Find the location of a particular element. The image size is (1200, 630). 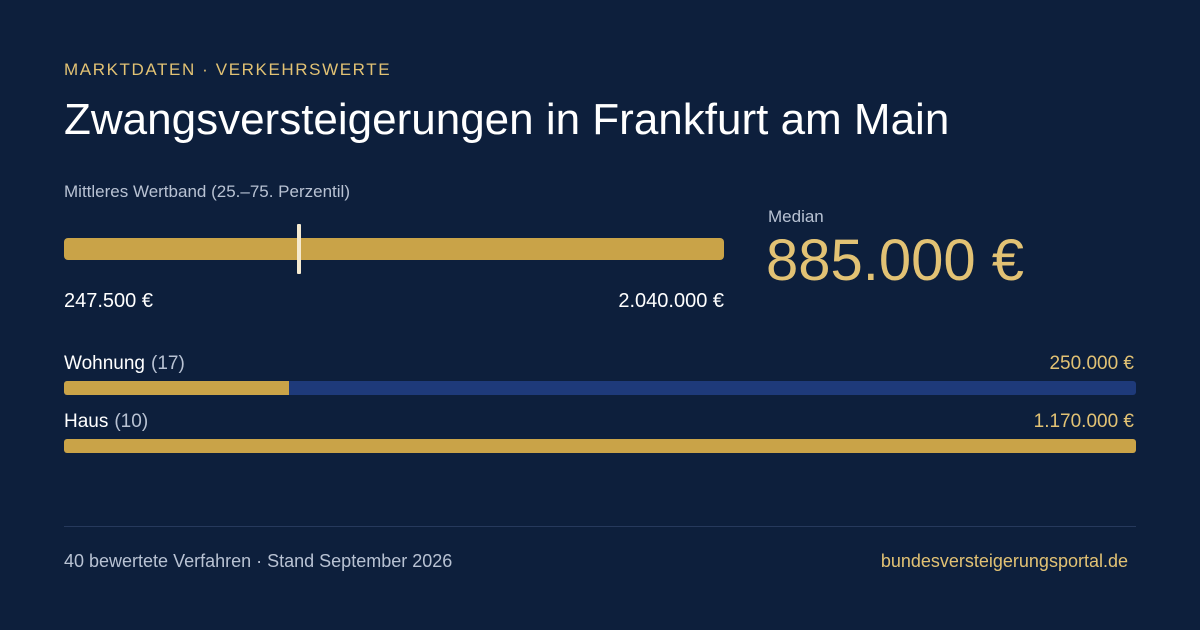

category-bar-fill-wohnung is located at coordinates (177, 388).